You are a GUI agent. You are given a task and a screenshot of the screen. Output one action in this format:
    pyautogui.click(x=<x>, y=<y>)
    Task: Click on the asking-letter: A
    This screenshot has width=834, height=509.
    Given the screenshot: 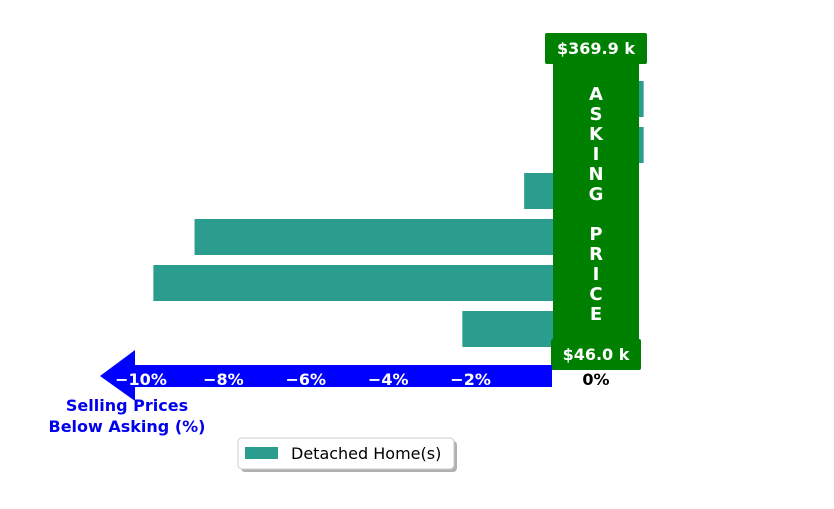 What is the action you would take?
    pyautogui.click(x=596, y=94)
    